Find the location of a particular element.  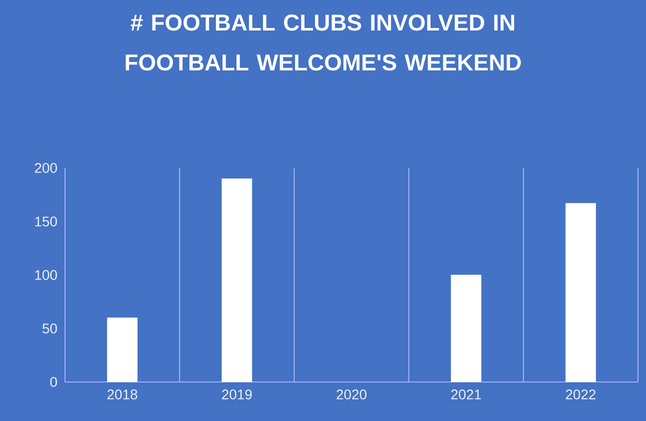

y-tick-label: 150 is located at coordinates (46, 221).